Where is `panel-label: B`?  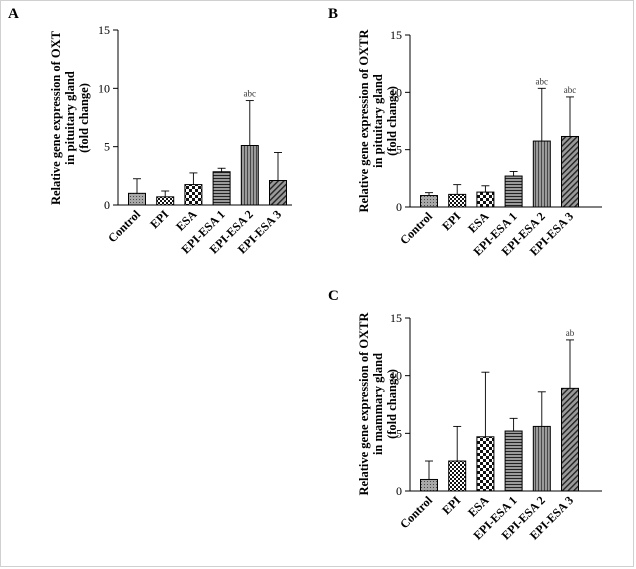
panel-label: B is located at coordinates (333, 14).